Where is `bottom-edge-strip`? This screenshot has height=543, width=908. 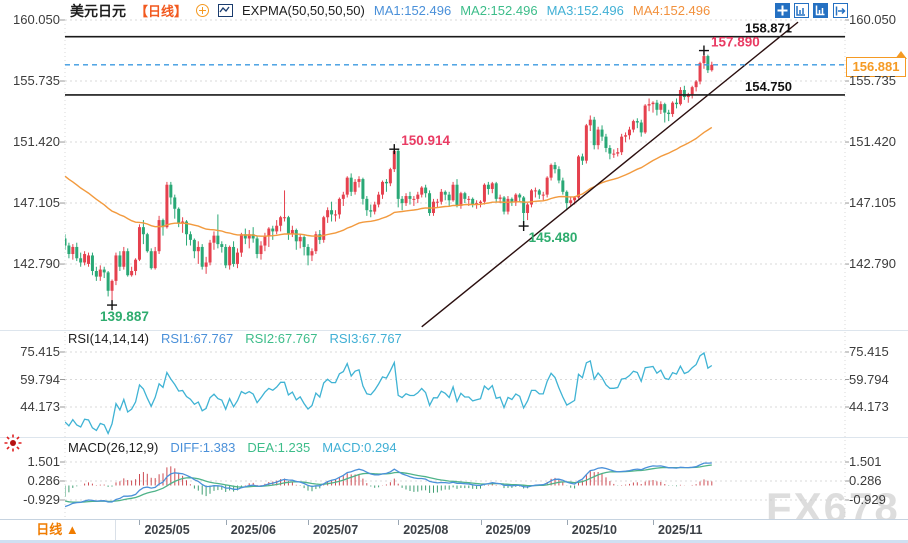 bottom-edge-strip is located at coordinates (454, 541).